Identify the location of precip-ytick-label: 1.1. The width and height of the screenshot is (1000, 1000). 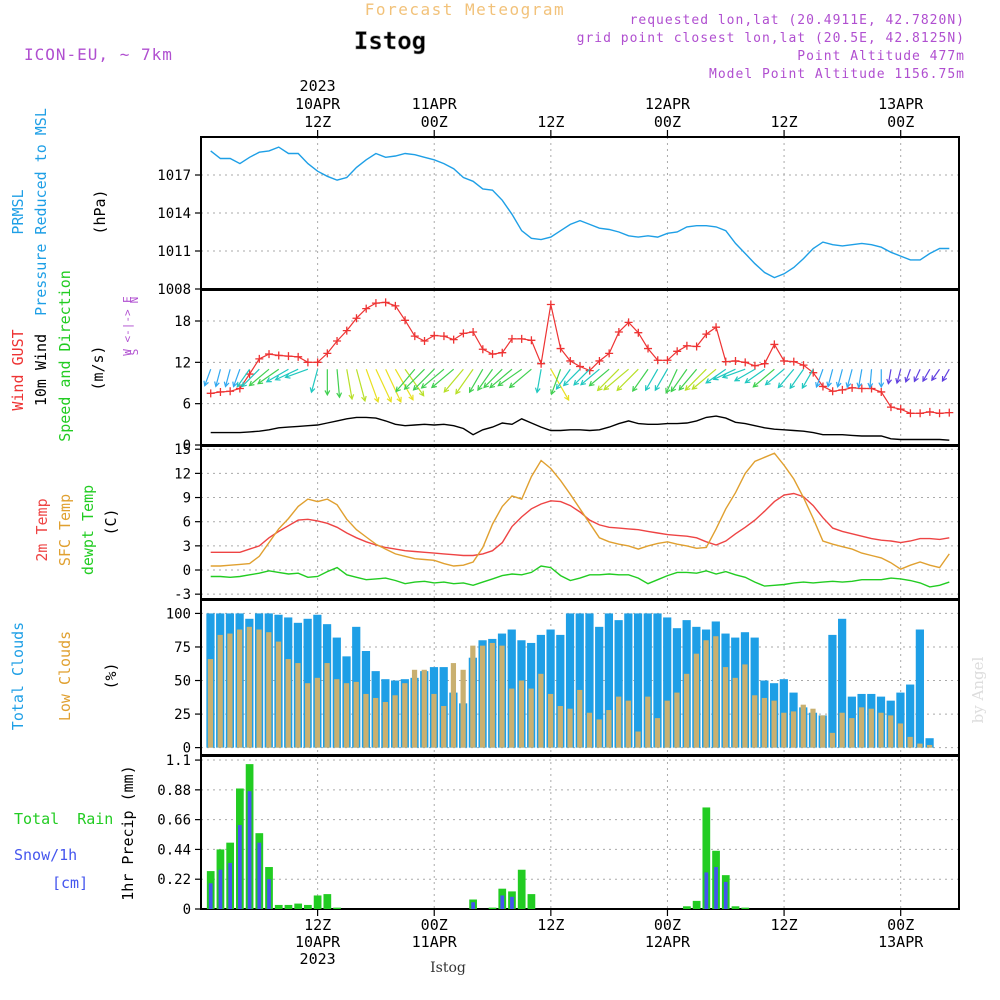
(178, 761).